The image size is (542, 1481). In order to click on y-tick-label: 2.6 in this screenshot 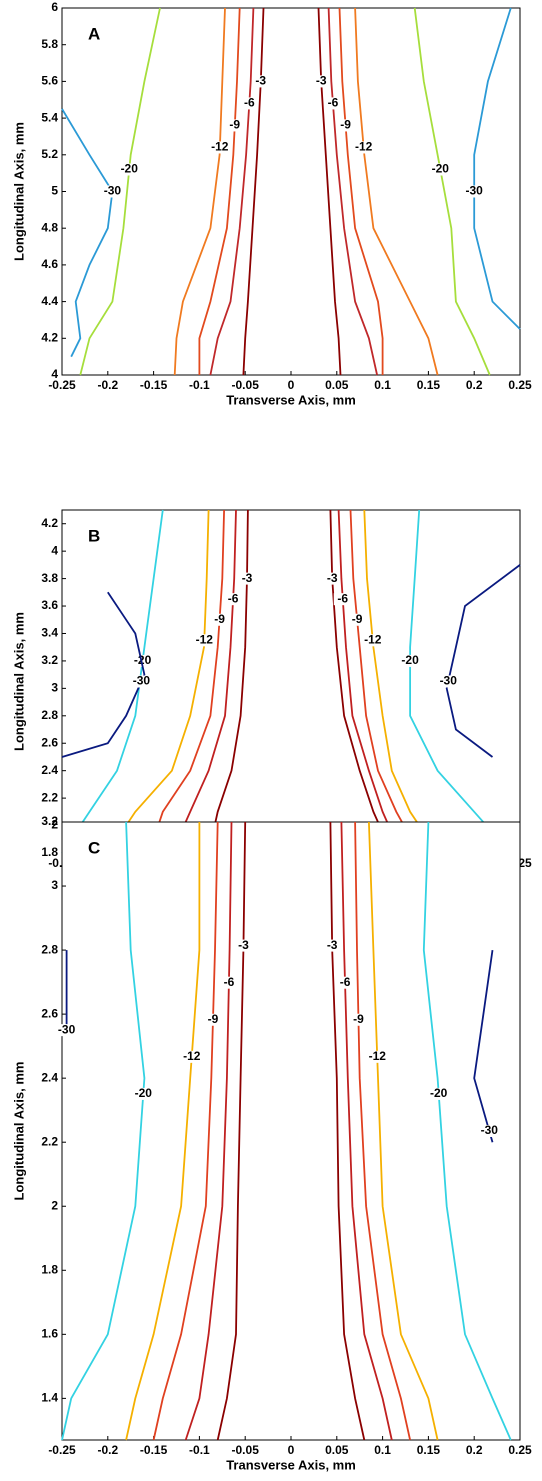, I will do `click(49, 742)`.